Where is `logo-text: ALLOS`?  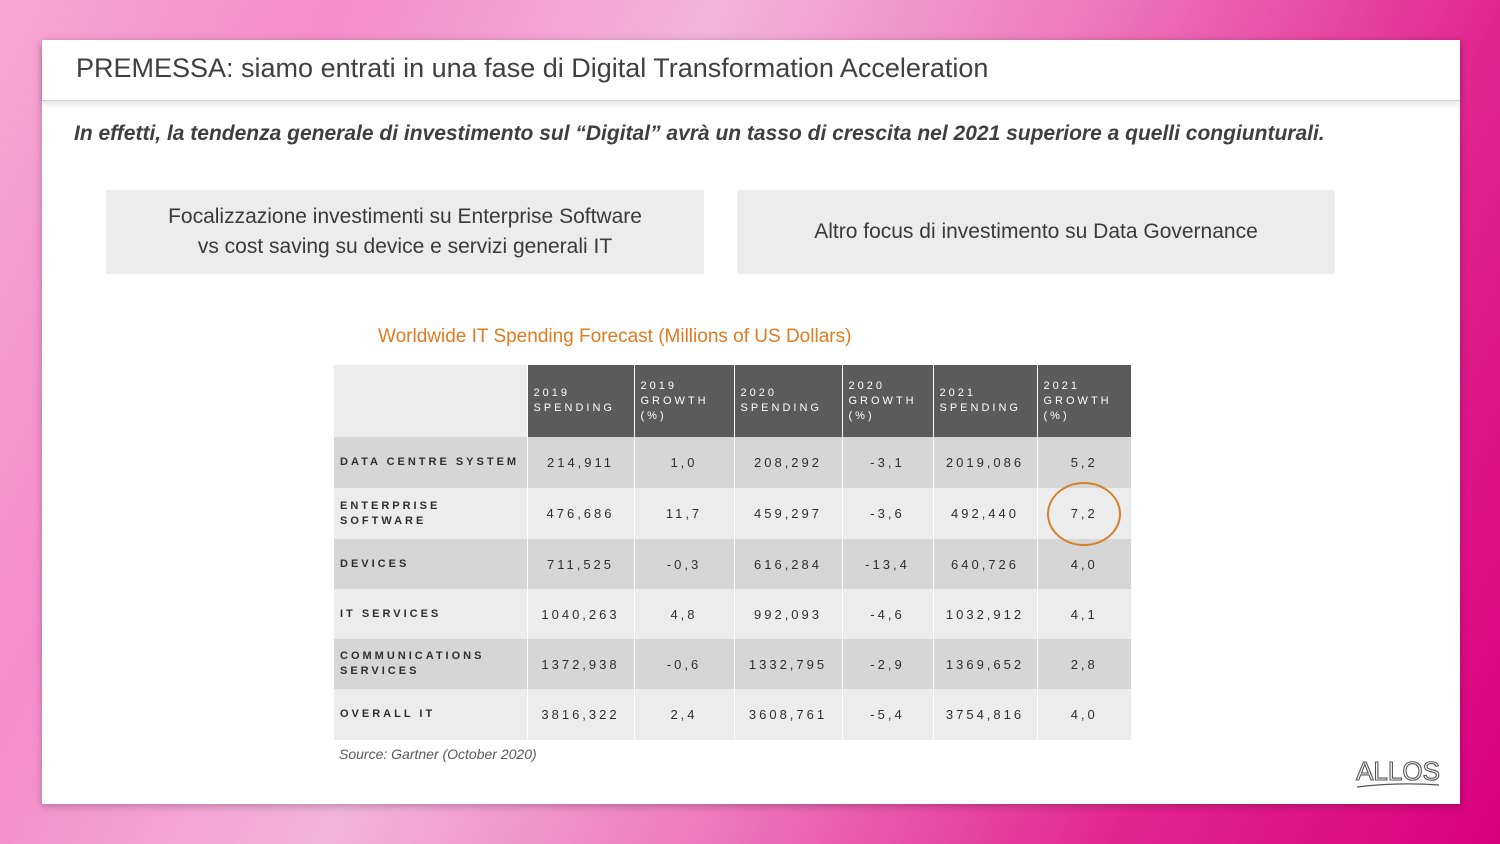 logo-text: ALLOS is located at coordinates (1398, 771).